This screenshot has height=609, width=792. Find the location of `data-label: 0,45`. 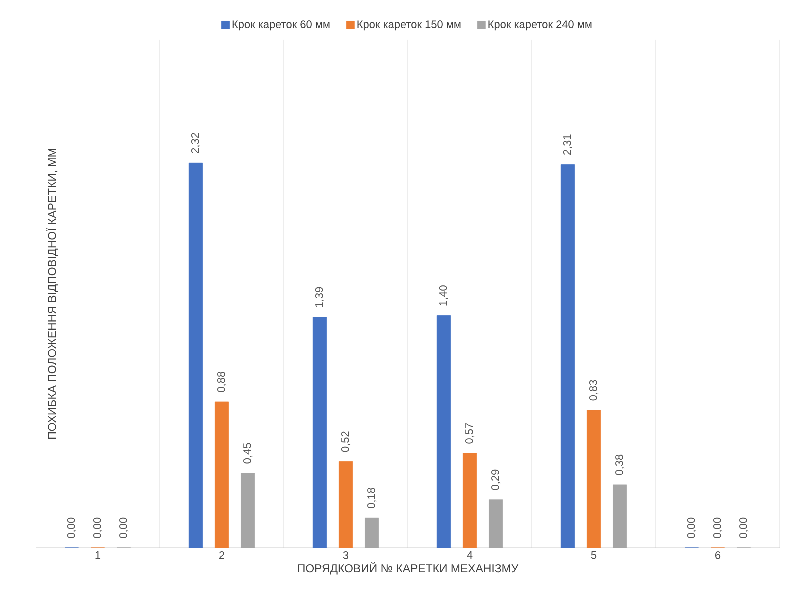

data-label: 0,45 is located at coordinates (248, 453).